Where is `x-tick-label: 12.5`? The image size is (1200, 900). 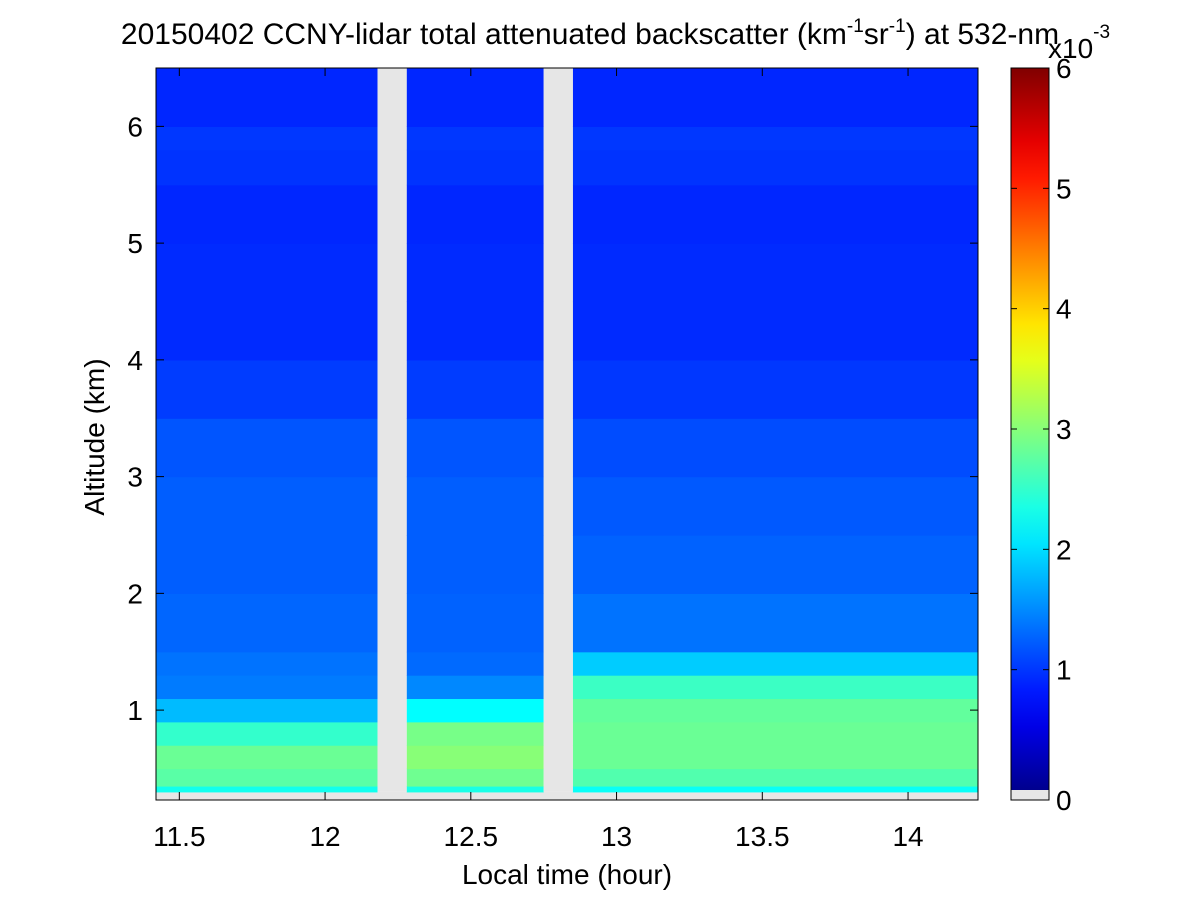
x-tick-label: 12.5 is located at coordinates (471, 836).